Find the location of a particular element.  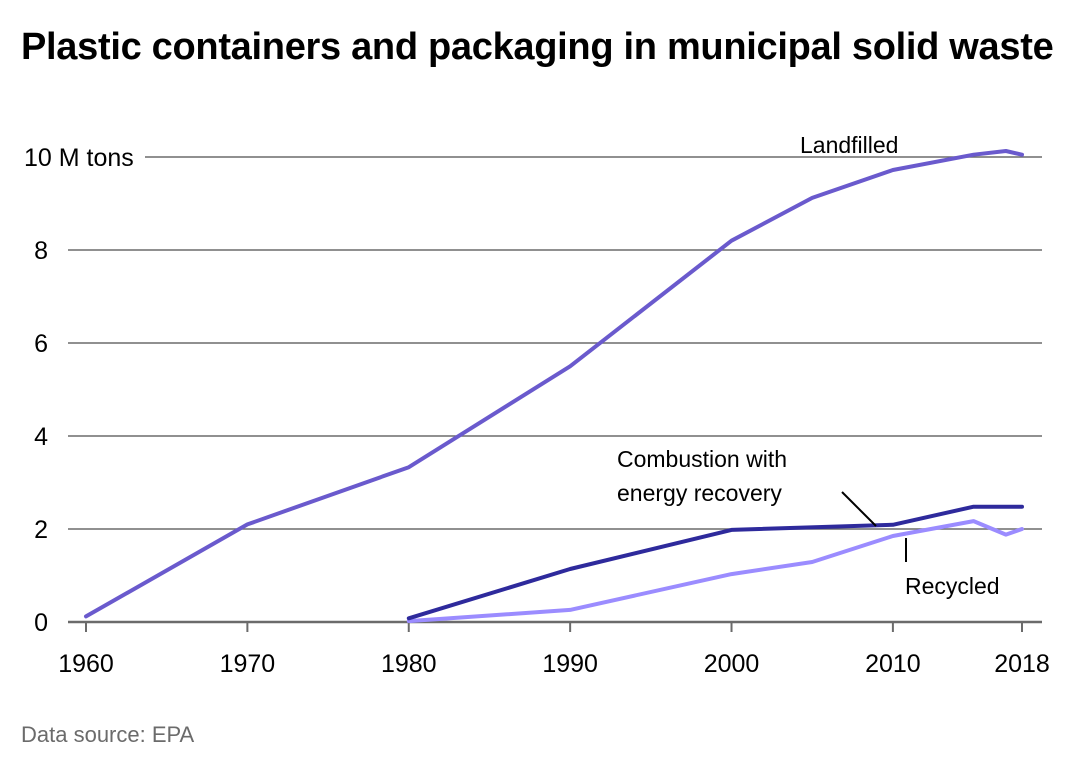

series-label-combustion-line2: energy recovery is located at coordinates (699, 493).